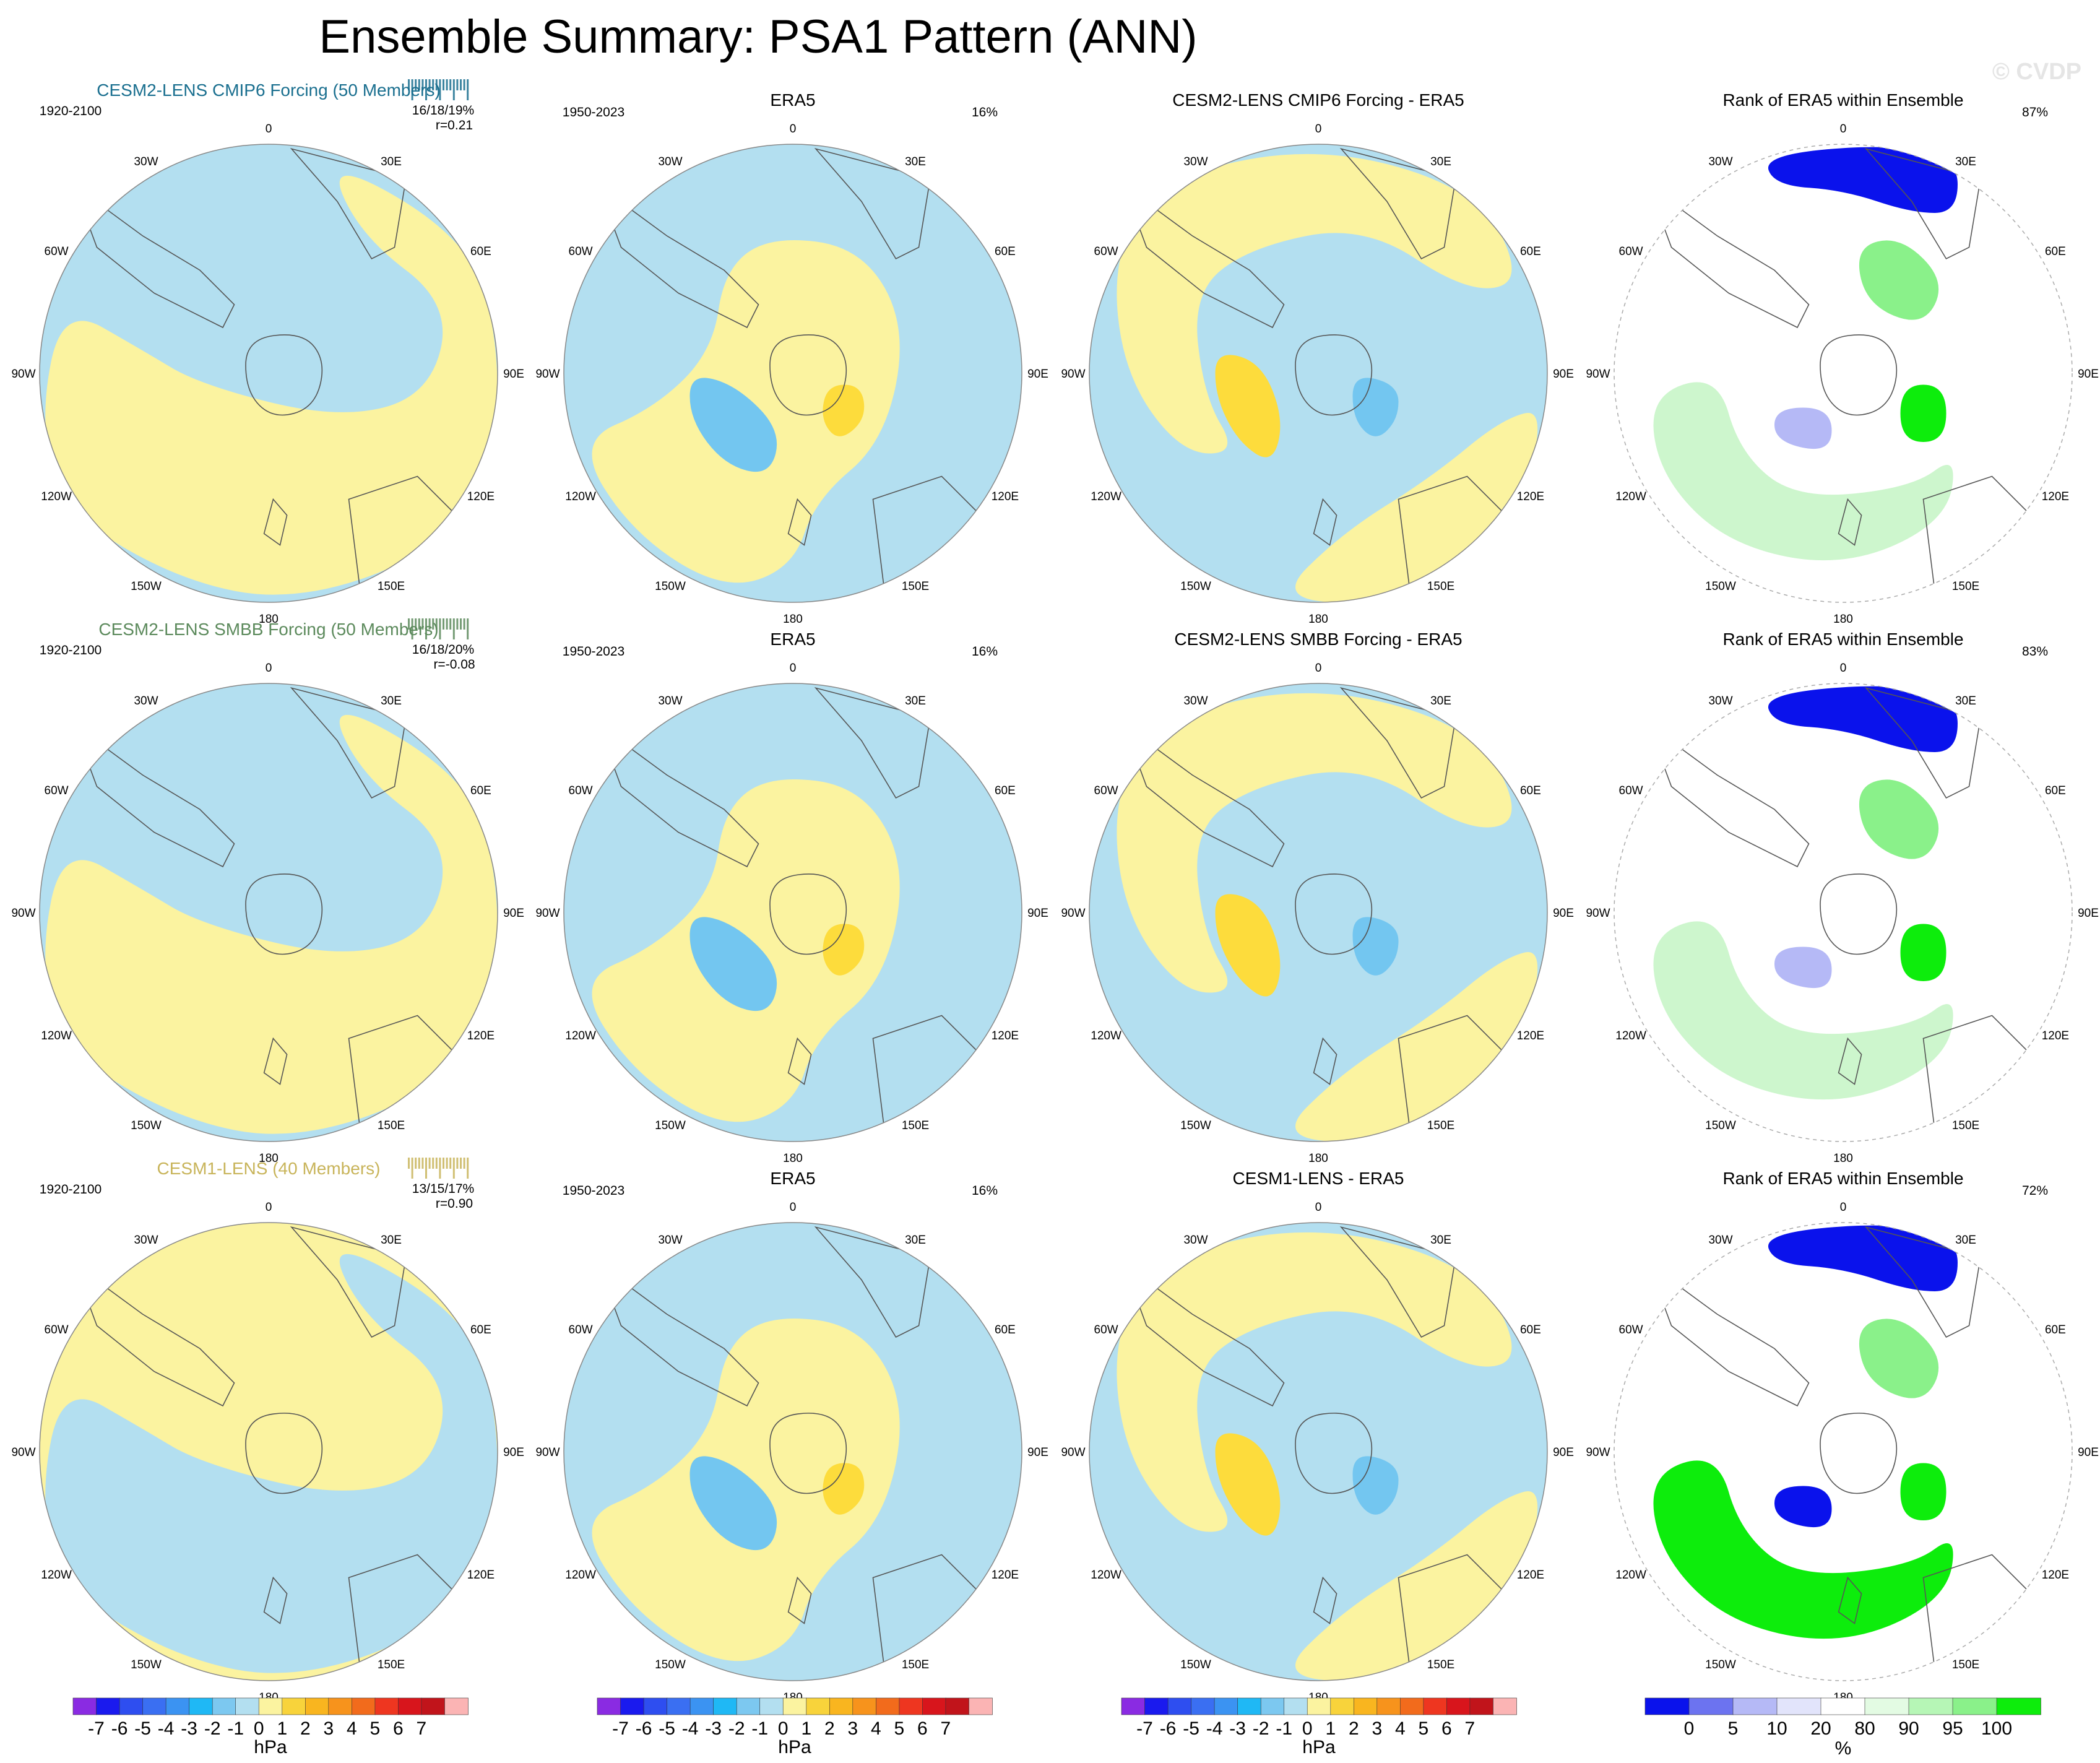 Image resolution: width=2100 pixels, height=1763 pixels. What do you see at coordinates (844, 410) in the screenshot?
I see `positive-region` at bounding box center [844, 410].